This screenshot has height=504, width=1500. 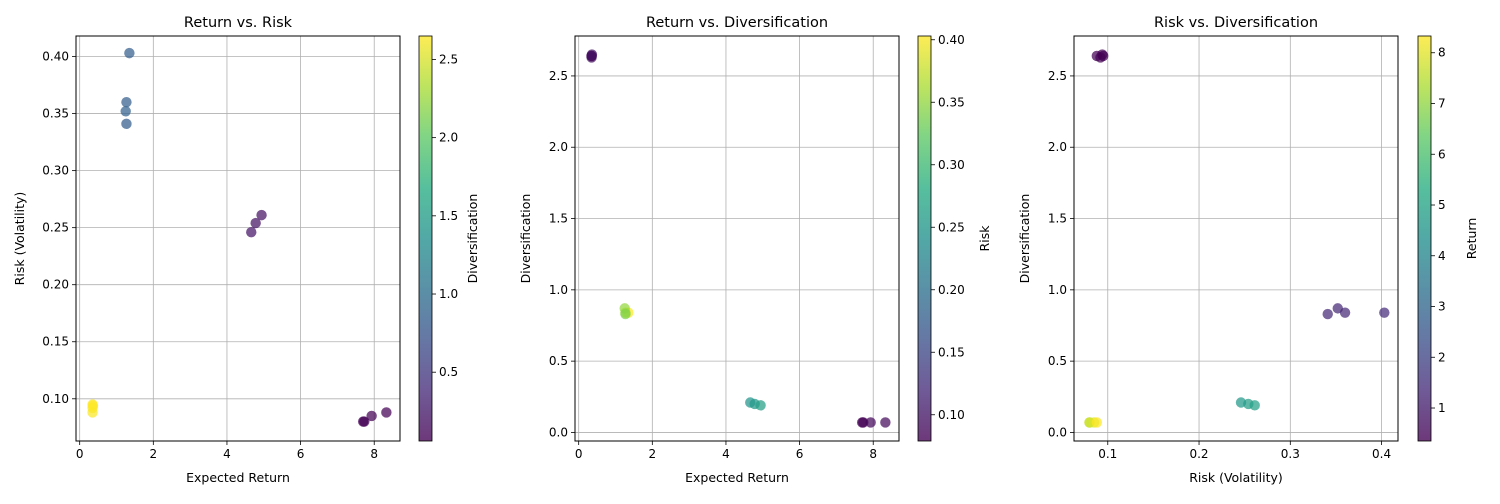 What do you see at coordinates (951, 165) in the screenshot?
I see `colorbar-tick-label: 0.30` at bounding box center [951, 165].